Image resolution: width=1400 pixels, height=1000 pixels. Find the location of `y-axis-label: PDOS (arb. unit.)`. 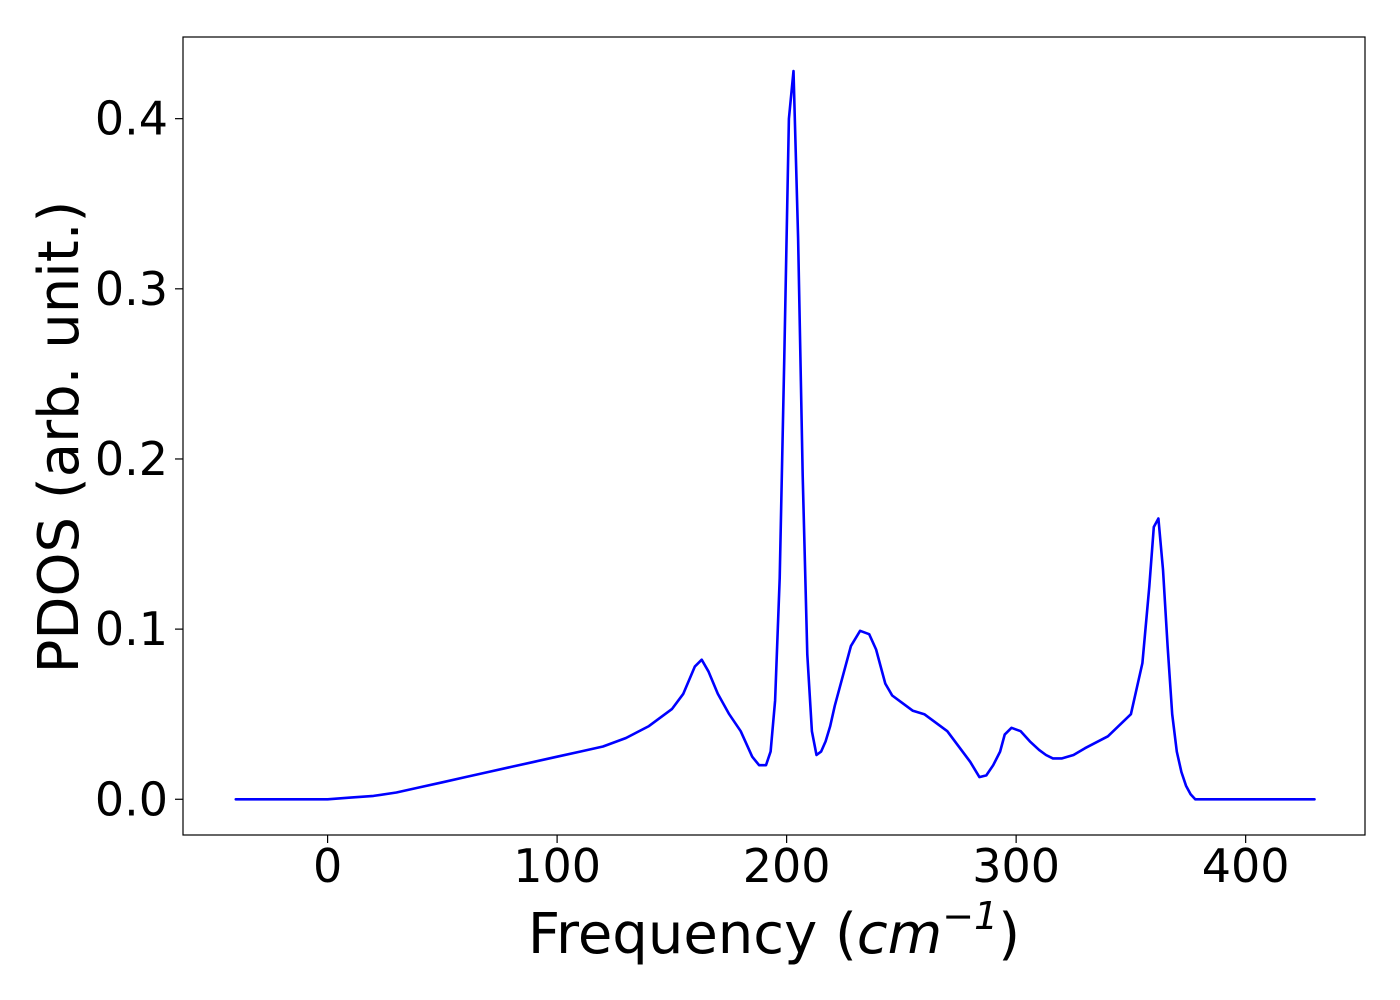

y-axis-label: PDOS (arb. unit.) is located at coordinates (59, 437).